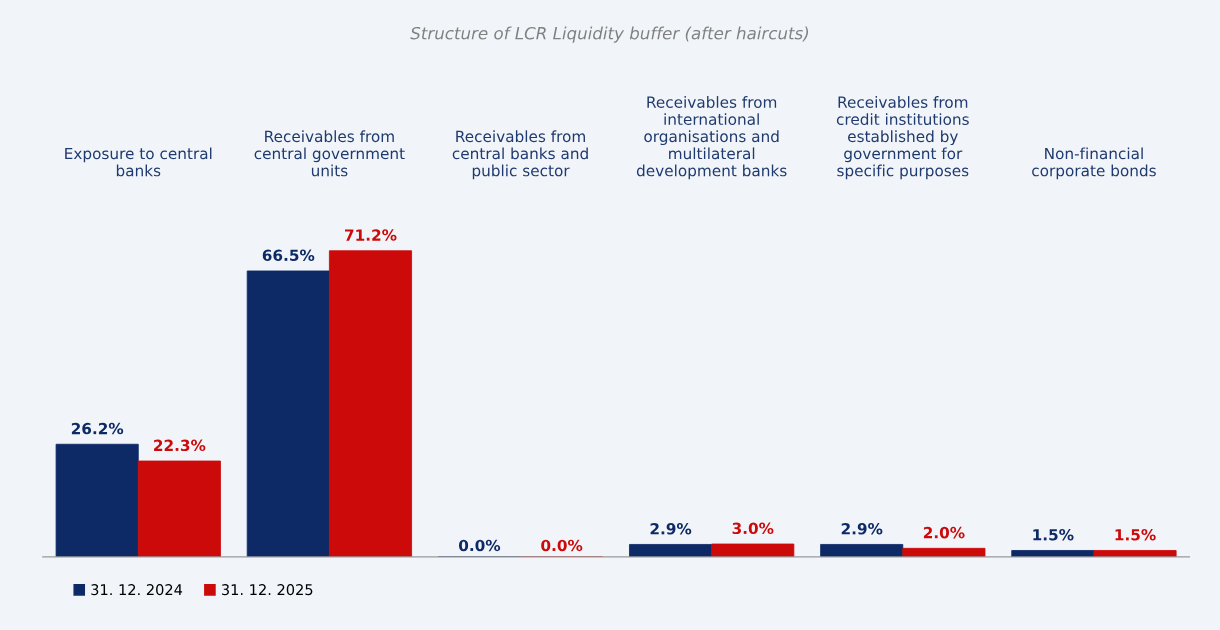 This screenshot has width=1220, height=630. Describe the element at coordinates (902, 138) in the screenshot. I see `x-tick-label: Receivables from credit institutions established by government for specific purposes` at that location.